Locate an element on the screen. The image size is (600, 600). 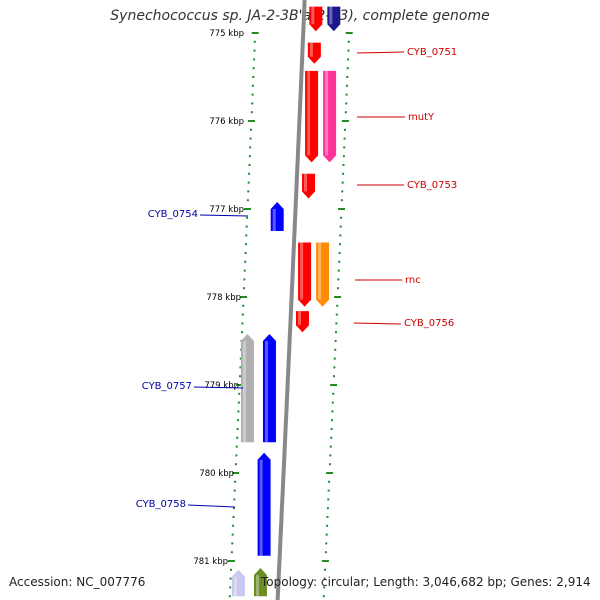
gene-arrow-CYB_0750-companion-partial is located at coordinates (334, 19).